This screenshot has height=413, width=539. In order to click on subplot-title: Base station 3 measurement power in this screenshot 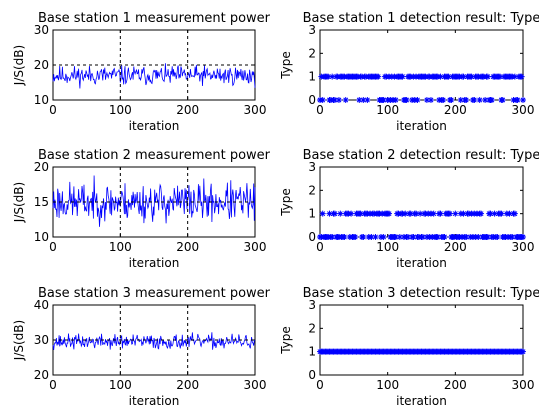, I will do `click(154, 293)`.